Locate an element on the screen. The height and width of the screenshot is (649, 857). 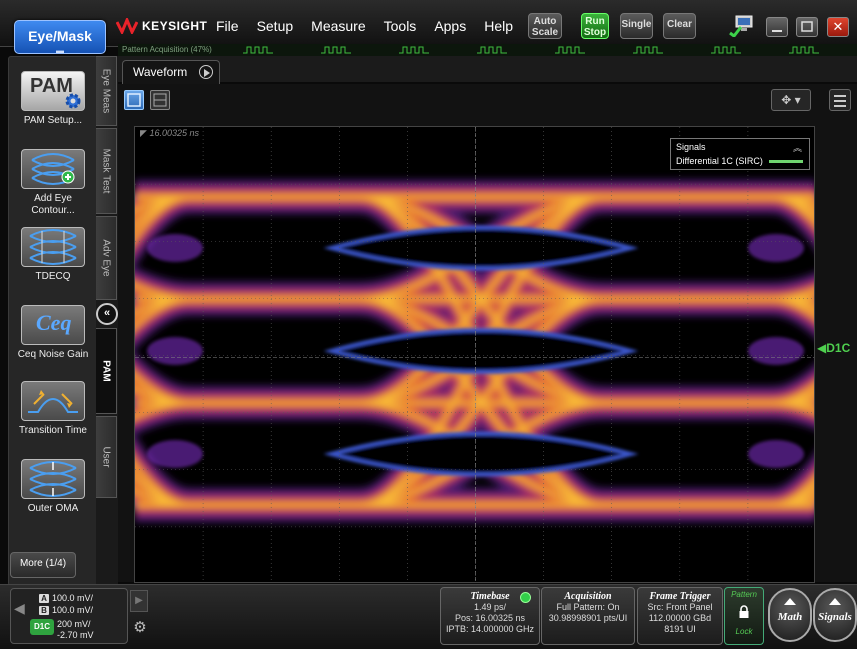
tab-pam: PAM is located at coordinates (106, 371).